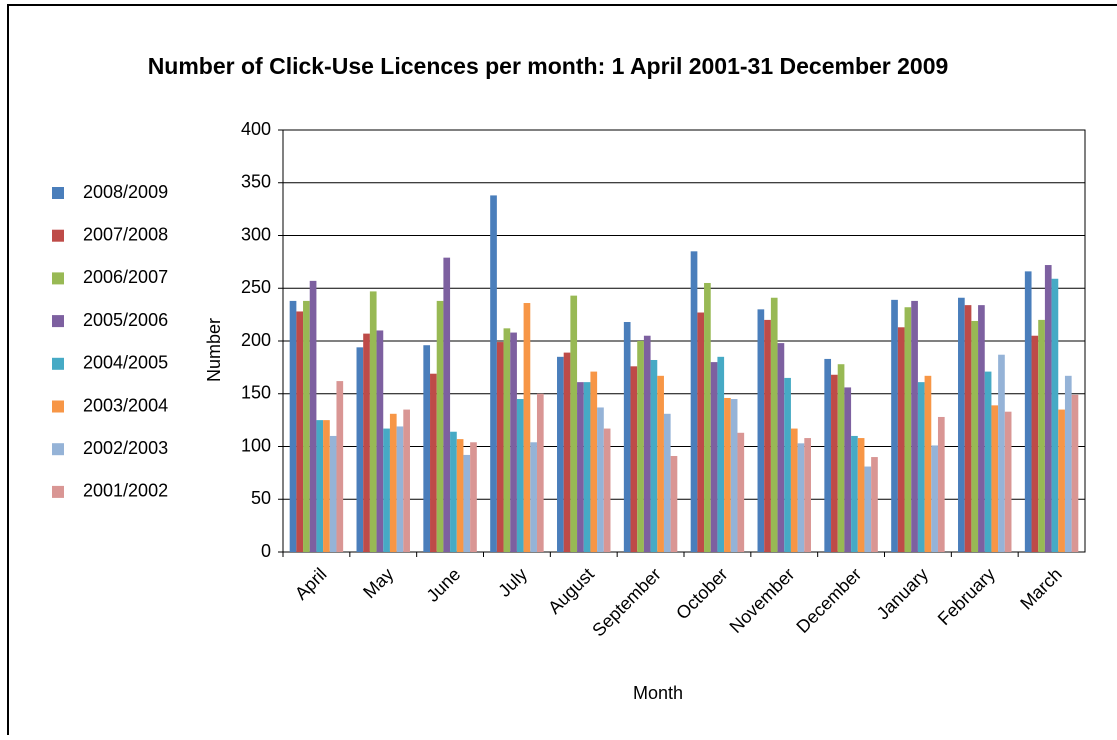  What do you see at coordinates (256, 445) in the screenshot?
I see `y-tick-label: 100` at bounding box center [256, 445].